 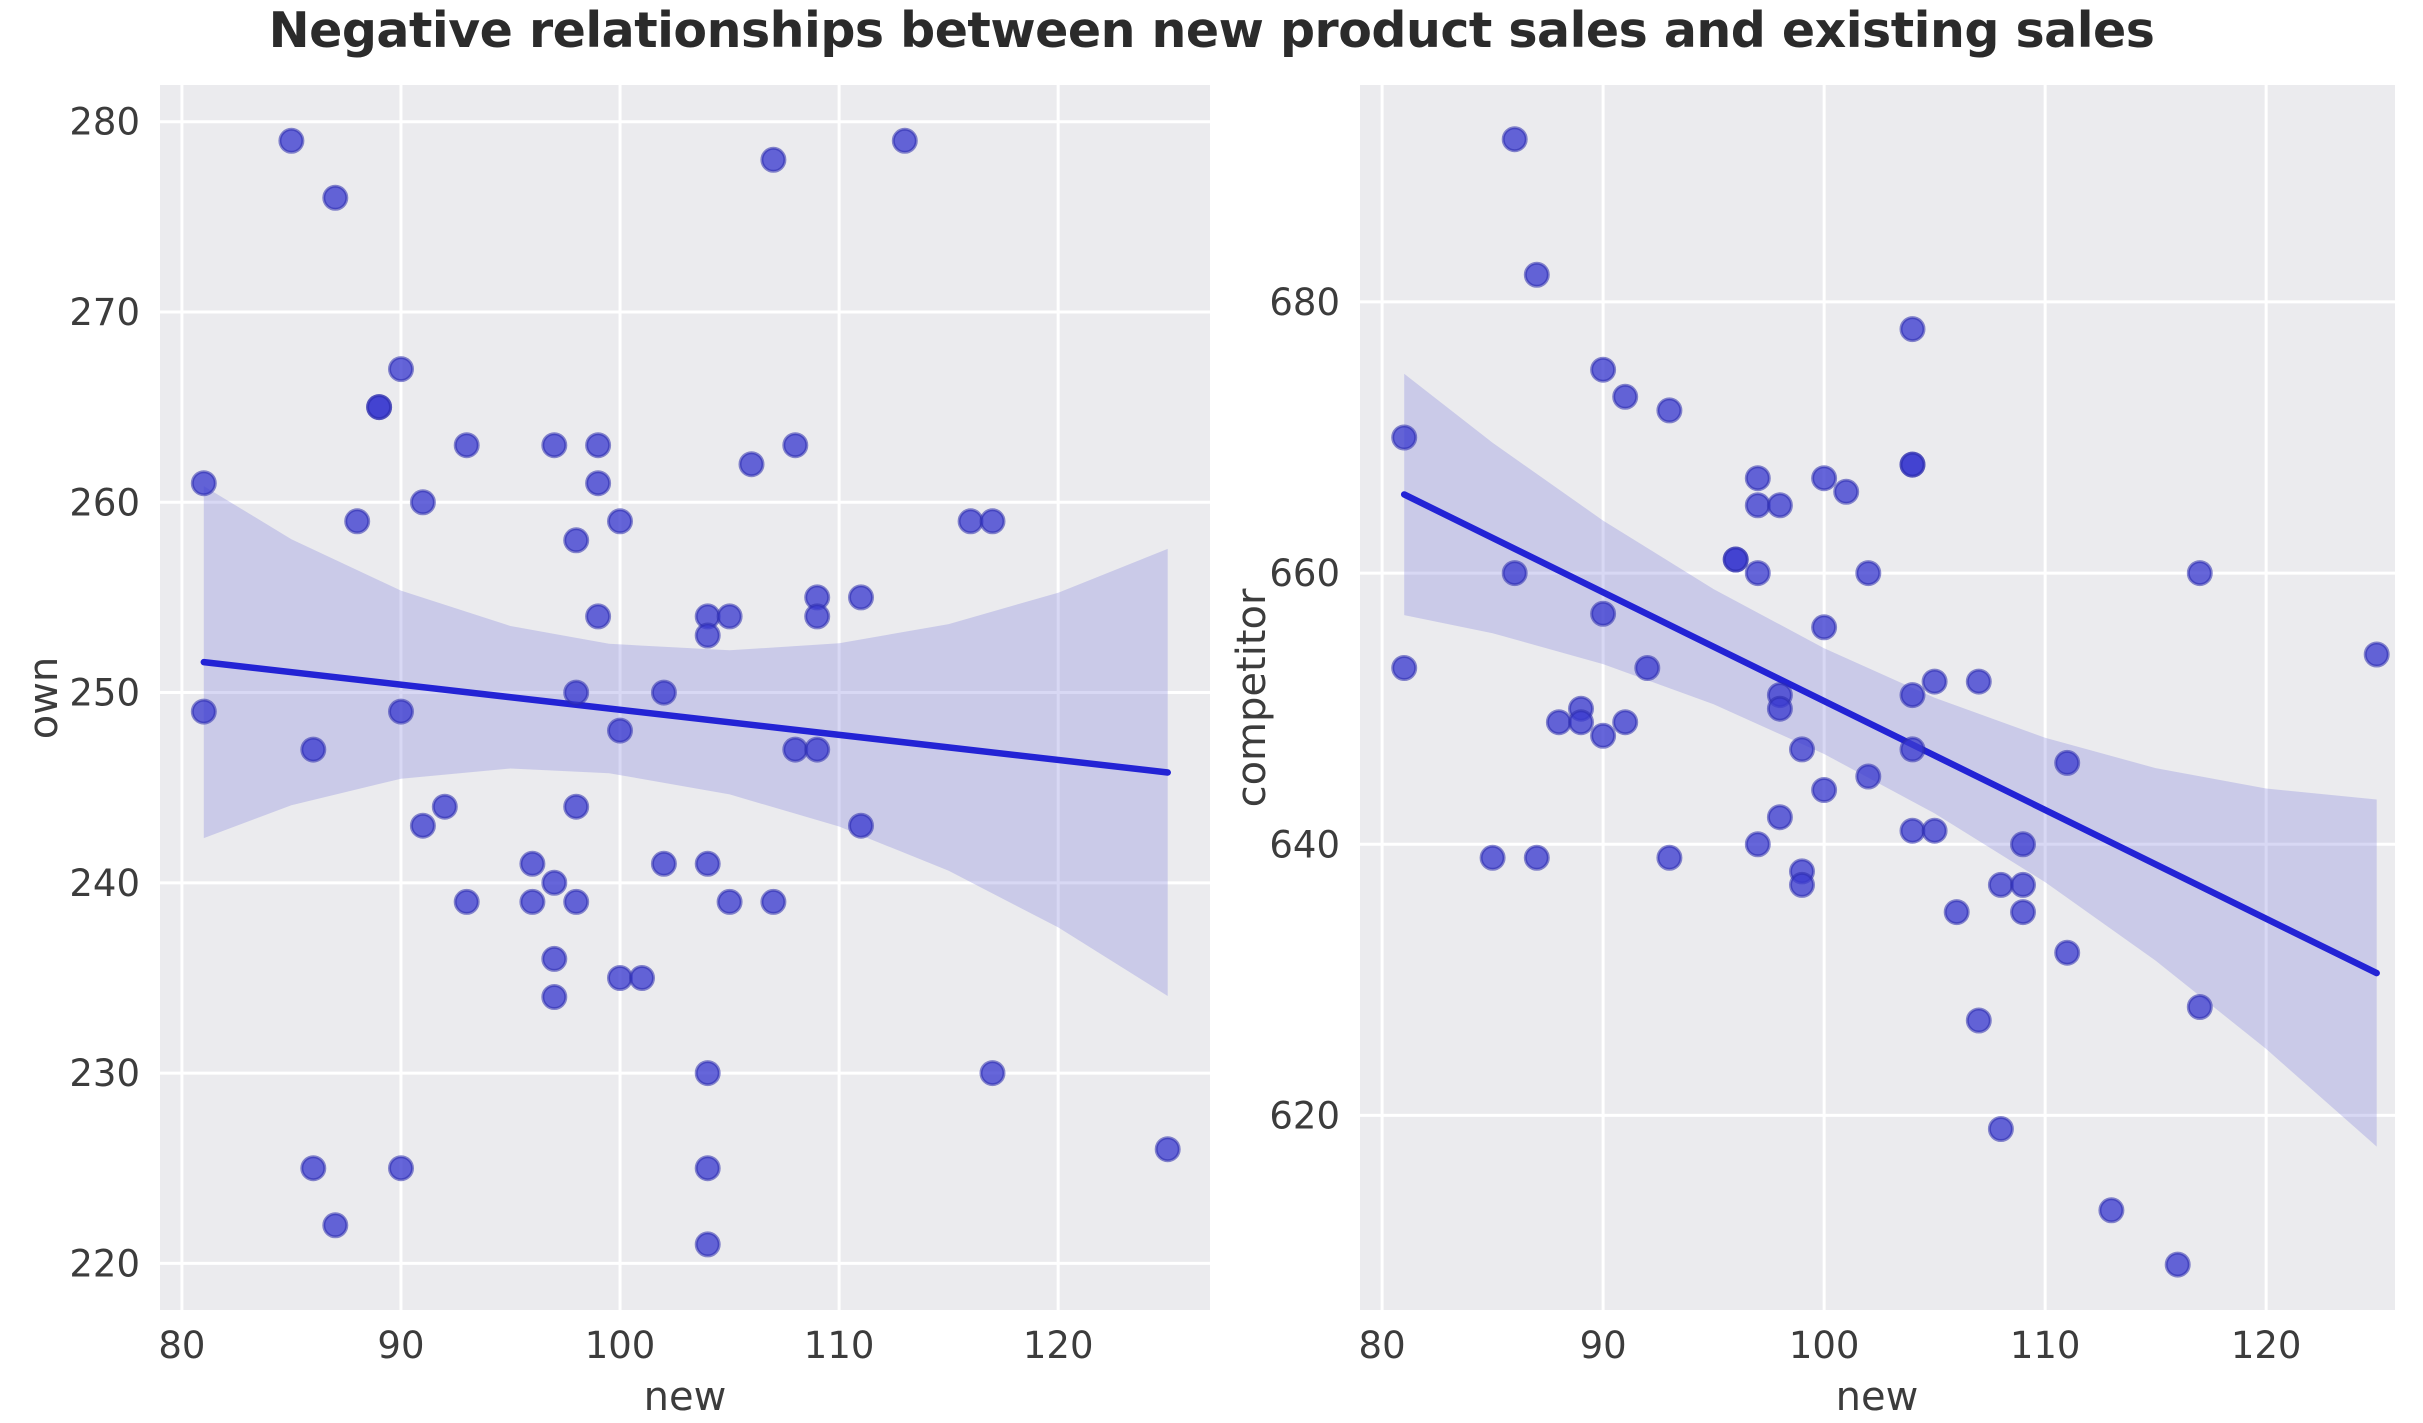 I want to click on x-tick-label: 110, so click(x=2045, y=1345).